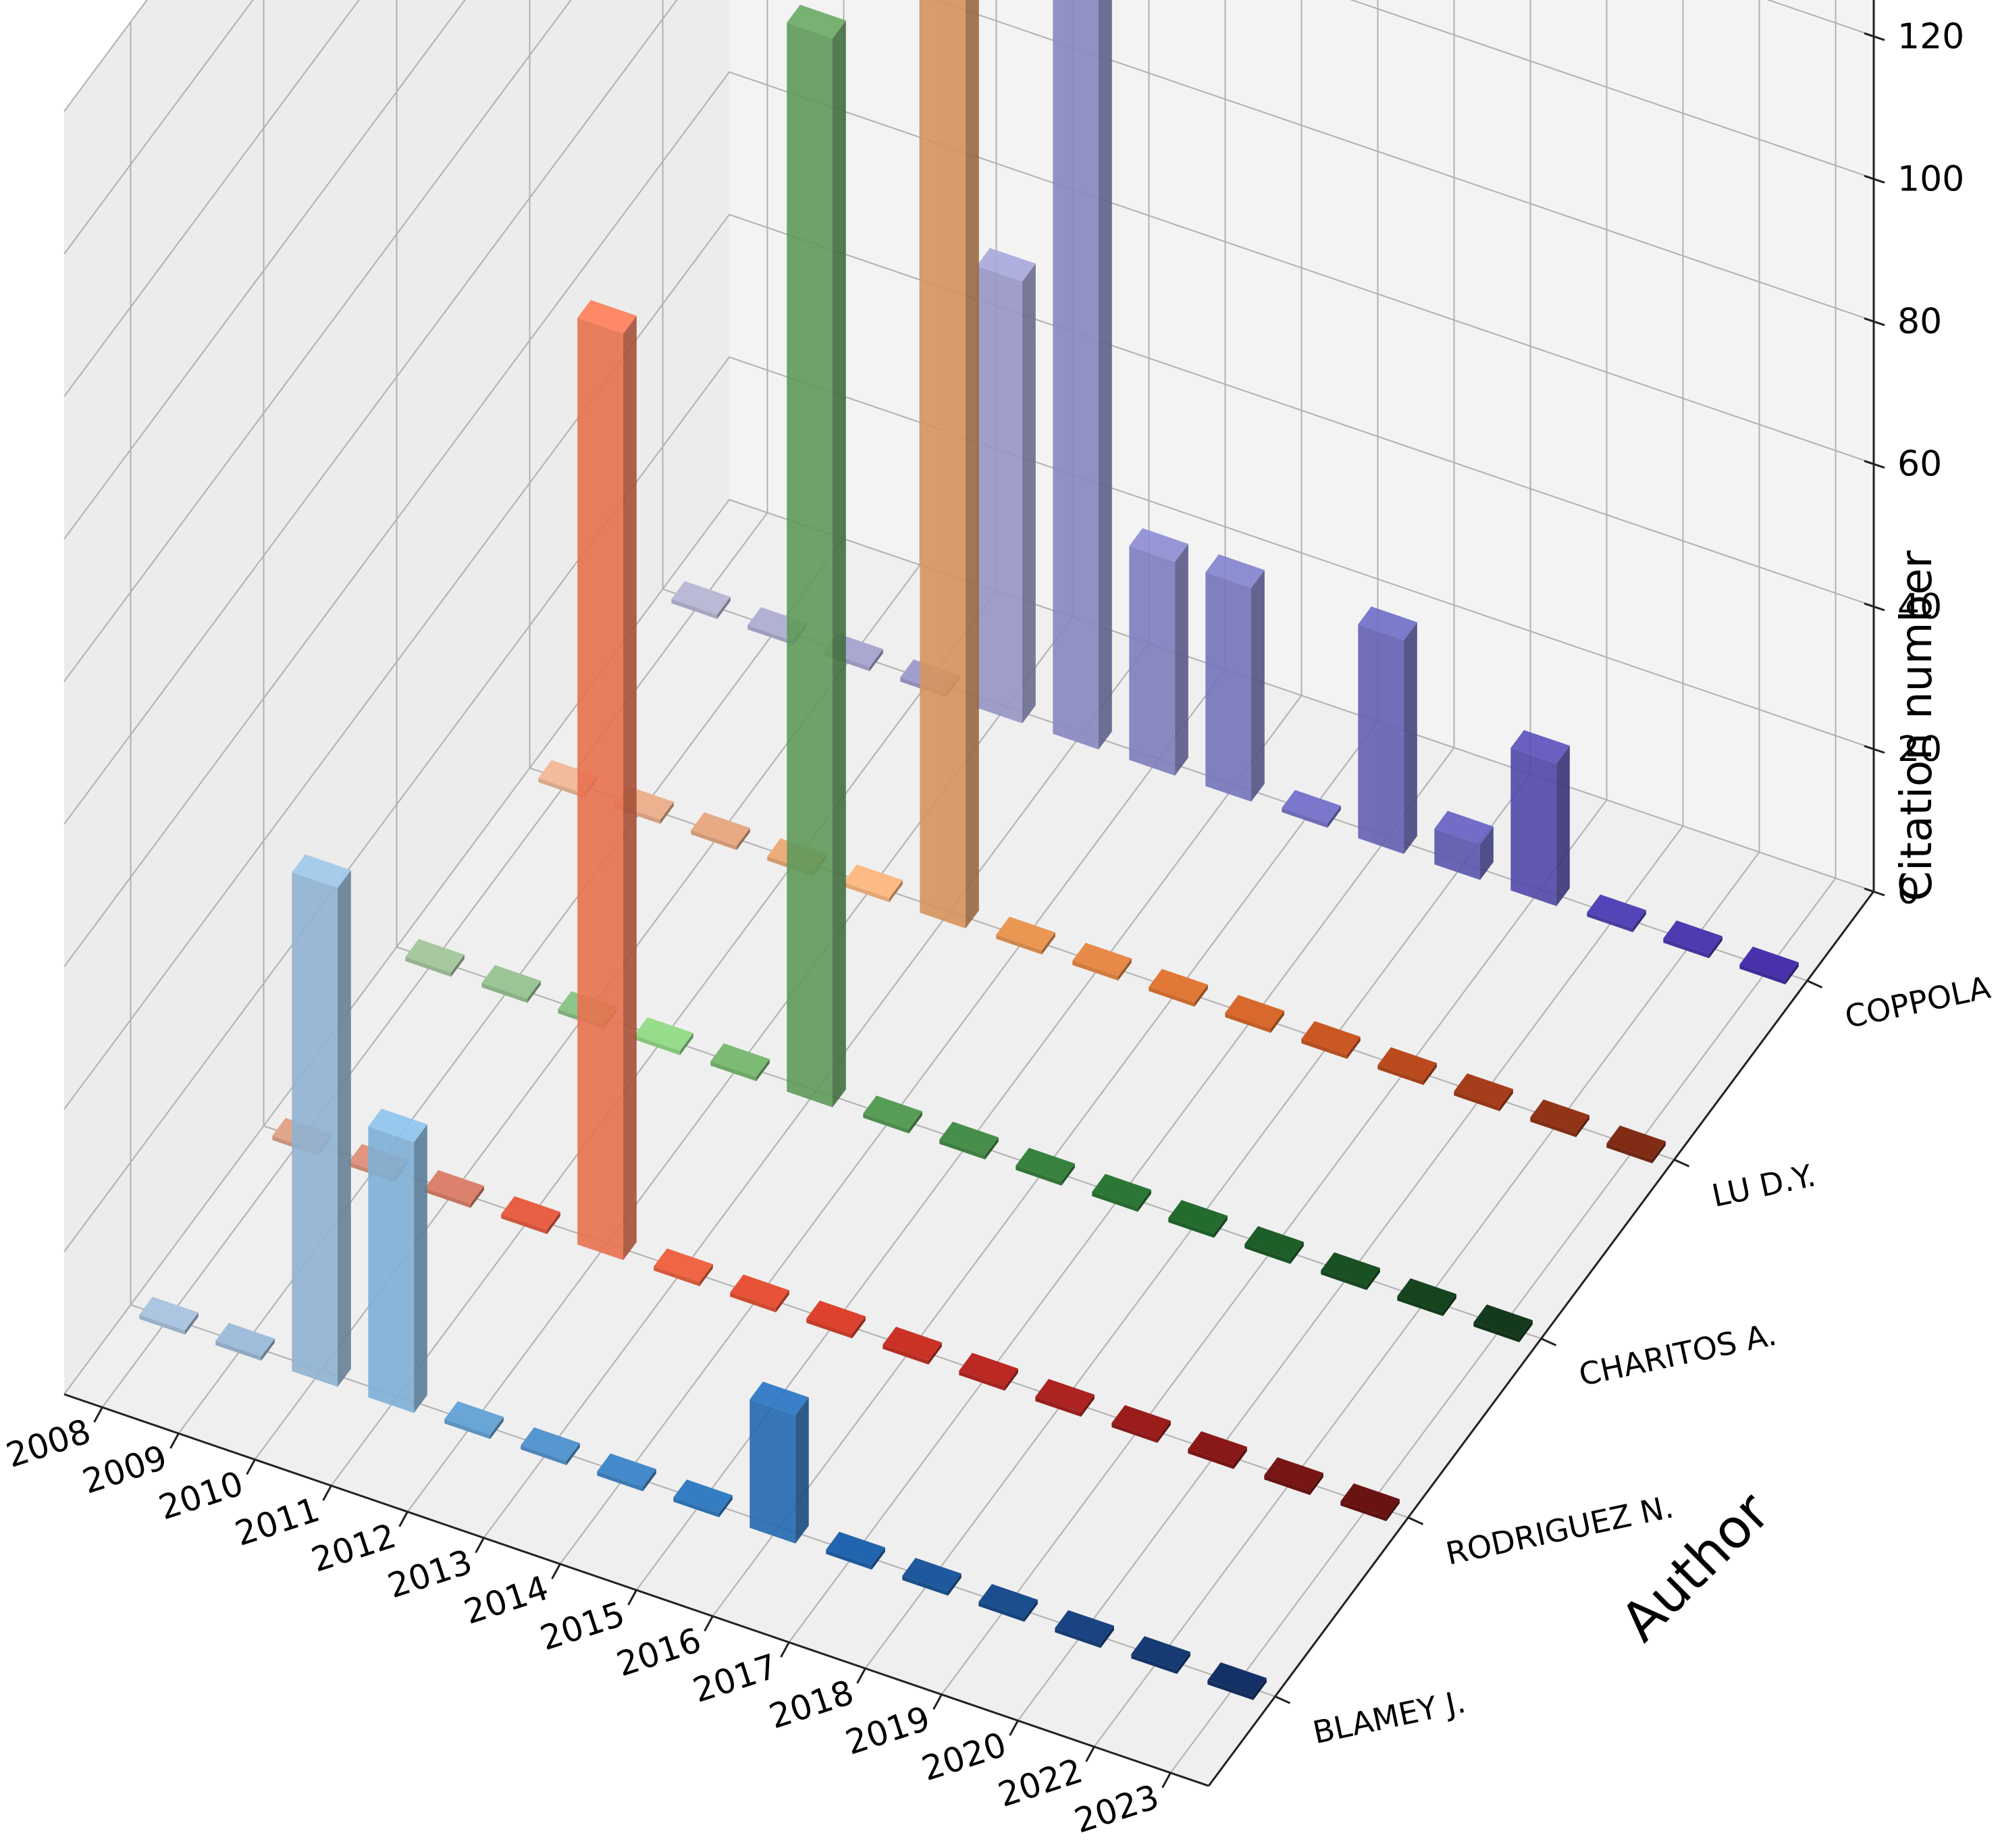 This screenshot has height=1848, width=1998. Describe the element at coordinates (1006, 486) in the screenshot. I see `bar-coppola-a--2012` at that location.